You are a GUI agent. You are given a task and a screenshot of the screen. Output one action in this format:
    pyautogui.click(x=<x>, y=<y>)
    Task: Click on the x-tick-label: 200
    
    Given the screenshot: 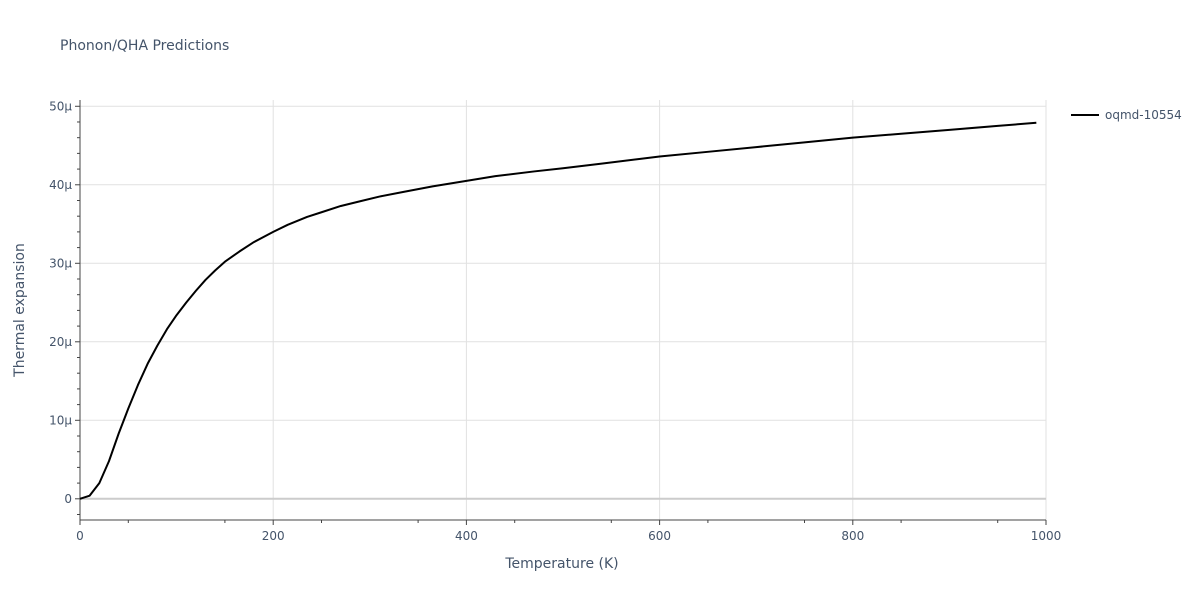 What is the action you would take?
    pyautogui.click(x=273, y=536)
    